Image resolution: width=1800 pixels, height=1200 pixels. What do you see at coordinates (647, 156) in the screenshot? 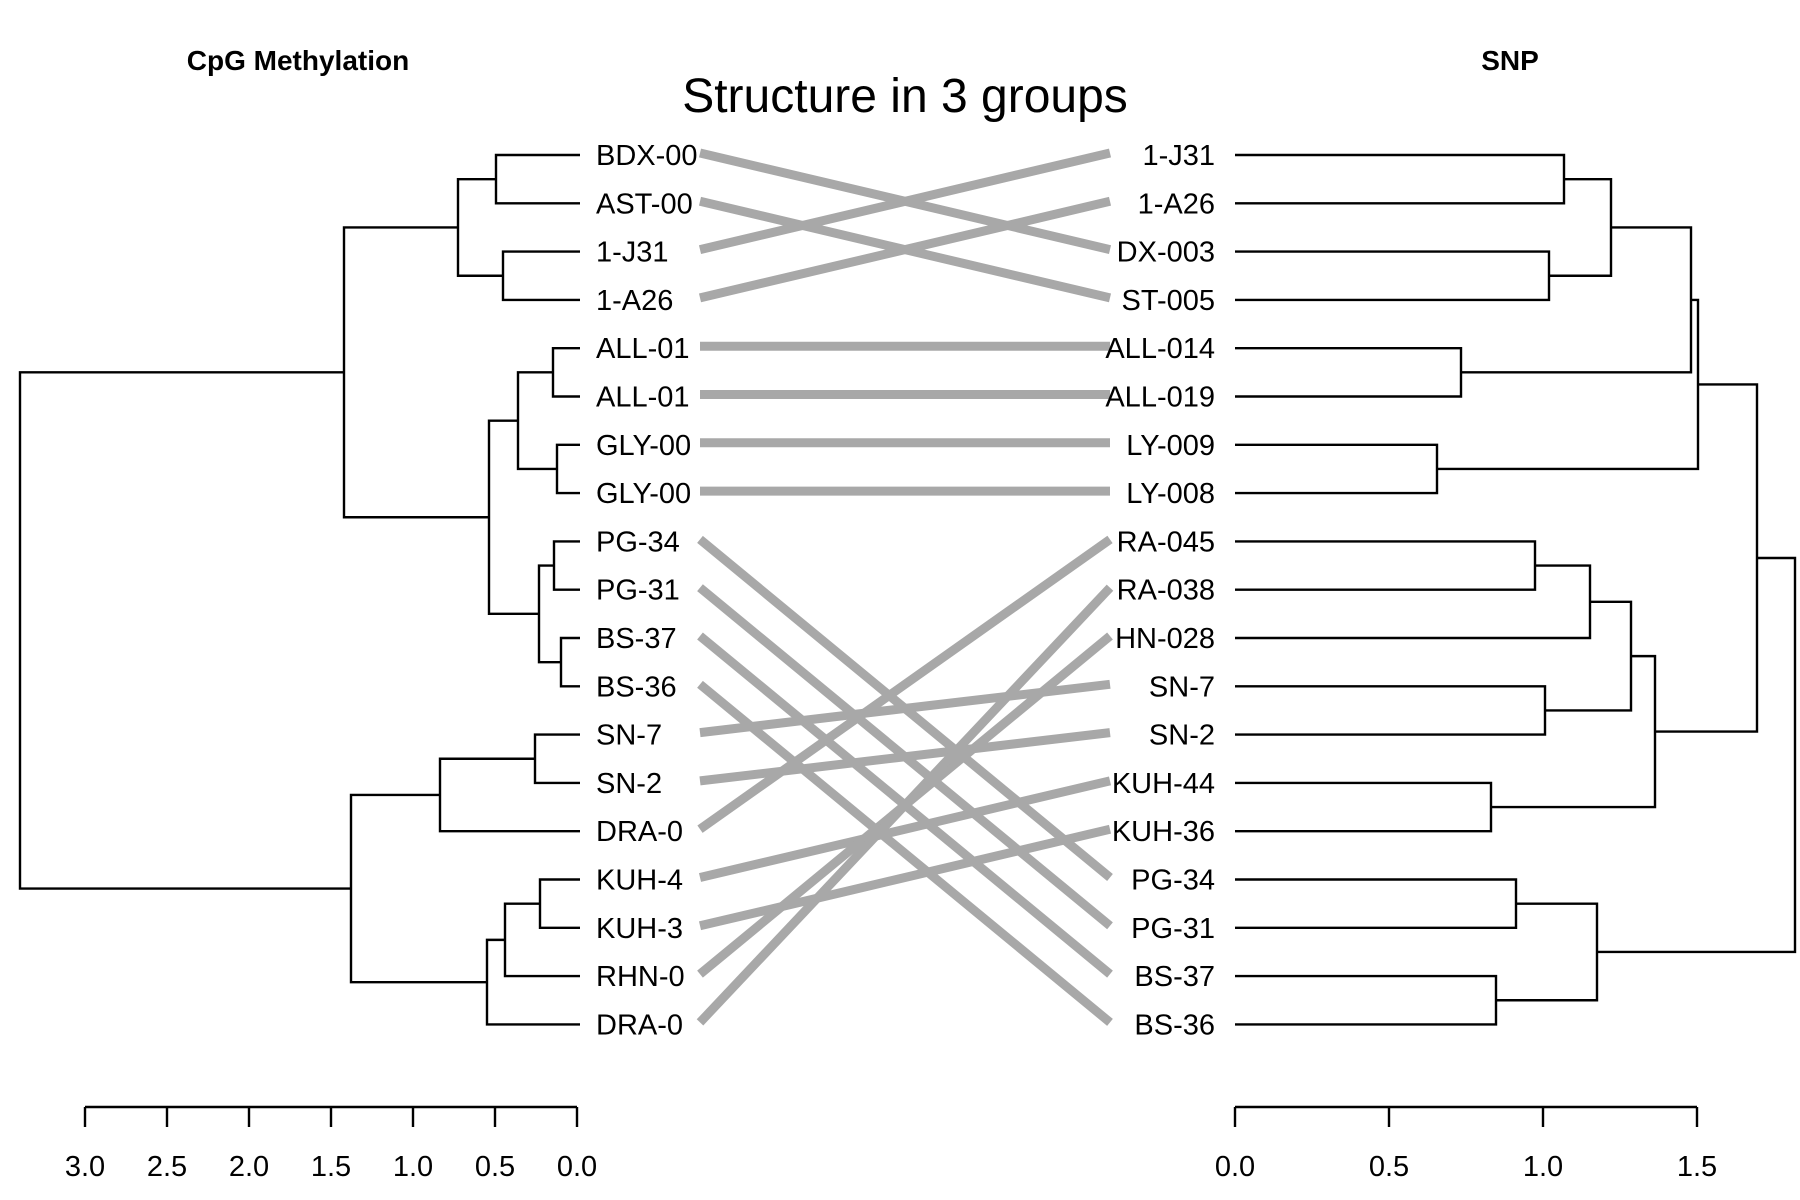
I see `left-leaf-label: BDX-00` at bounding box center [647, 156].